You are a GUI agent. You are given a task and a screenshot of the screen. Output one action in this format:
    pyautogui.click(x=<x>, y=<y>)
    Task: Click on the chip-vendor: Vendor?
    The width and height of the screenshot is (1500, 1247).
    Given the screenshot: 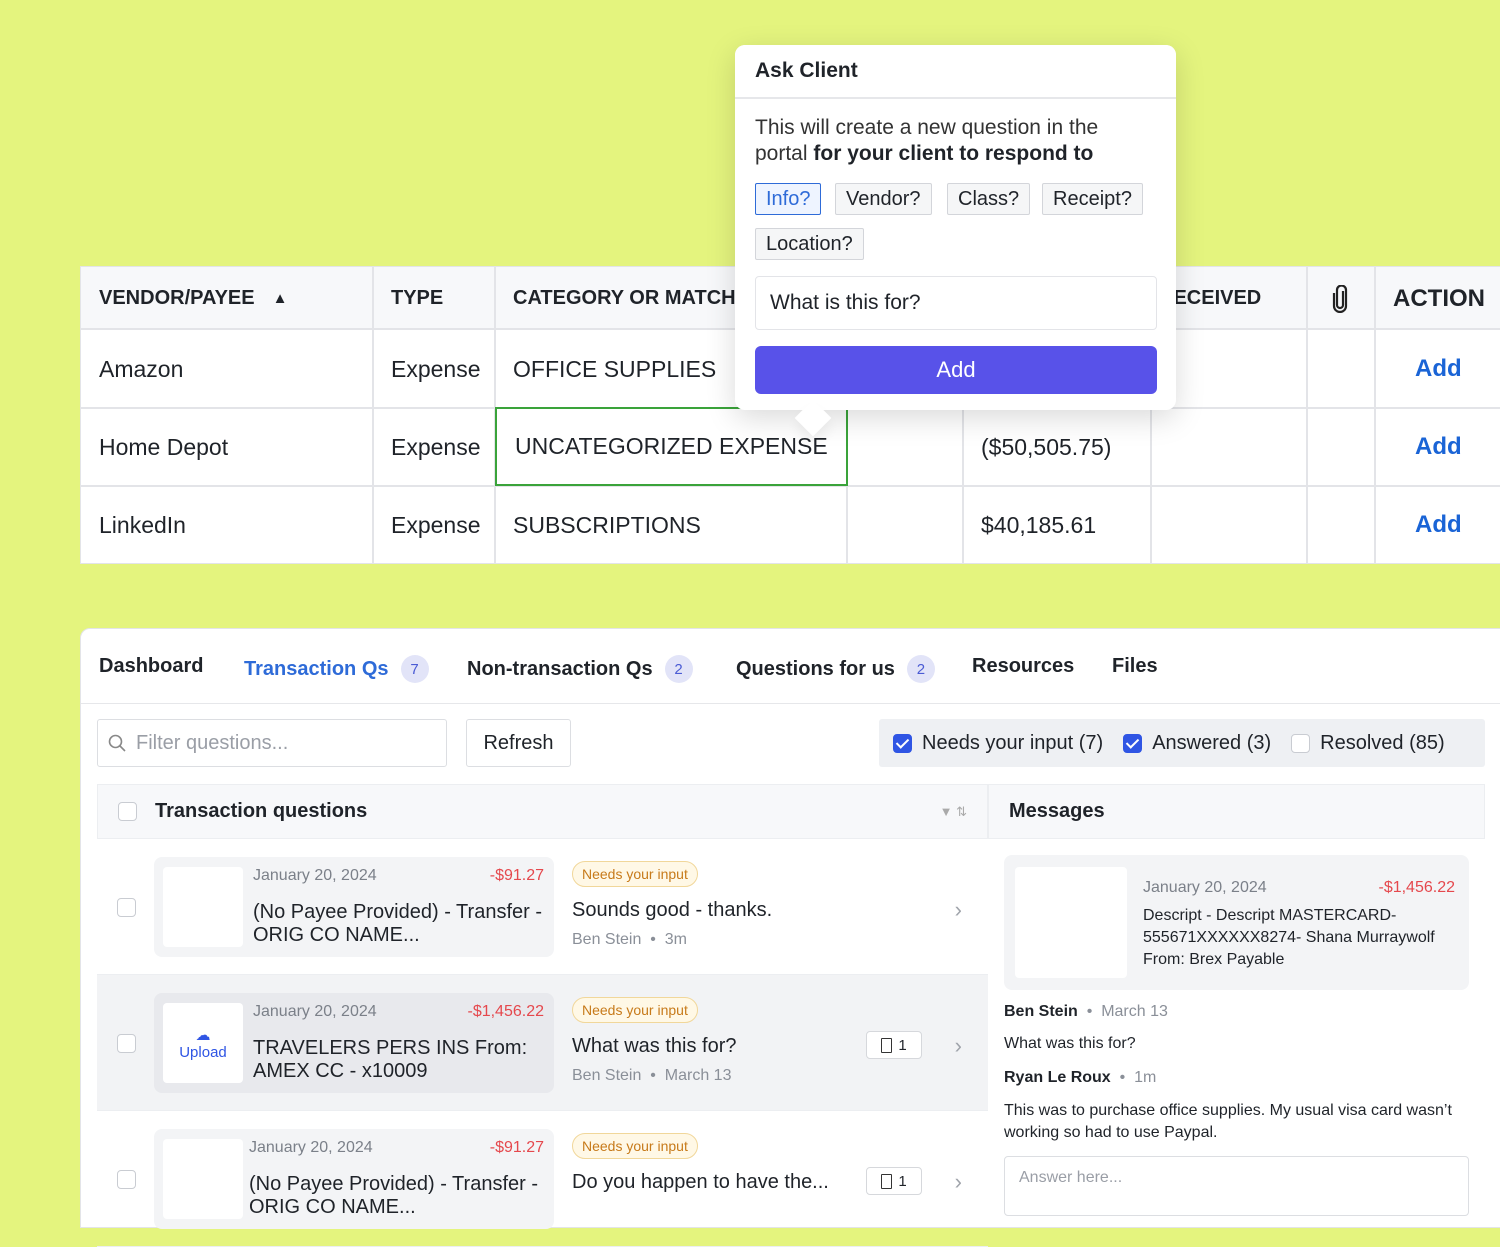 What is the action you would take?
    pyautogui.click(x=883, y=199)
    